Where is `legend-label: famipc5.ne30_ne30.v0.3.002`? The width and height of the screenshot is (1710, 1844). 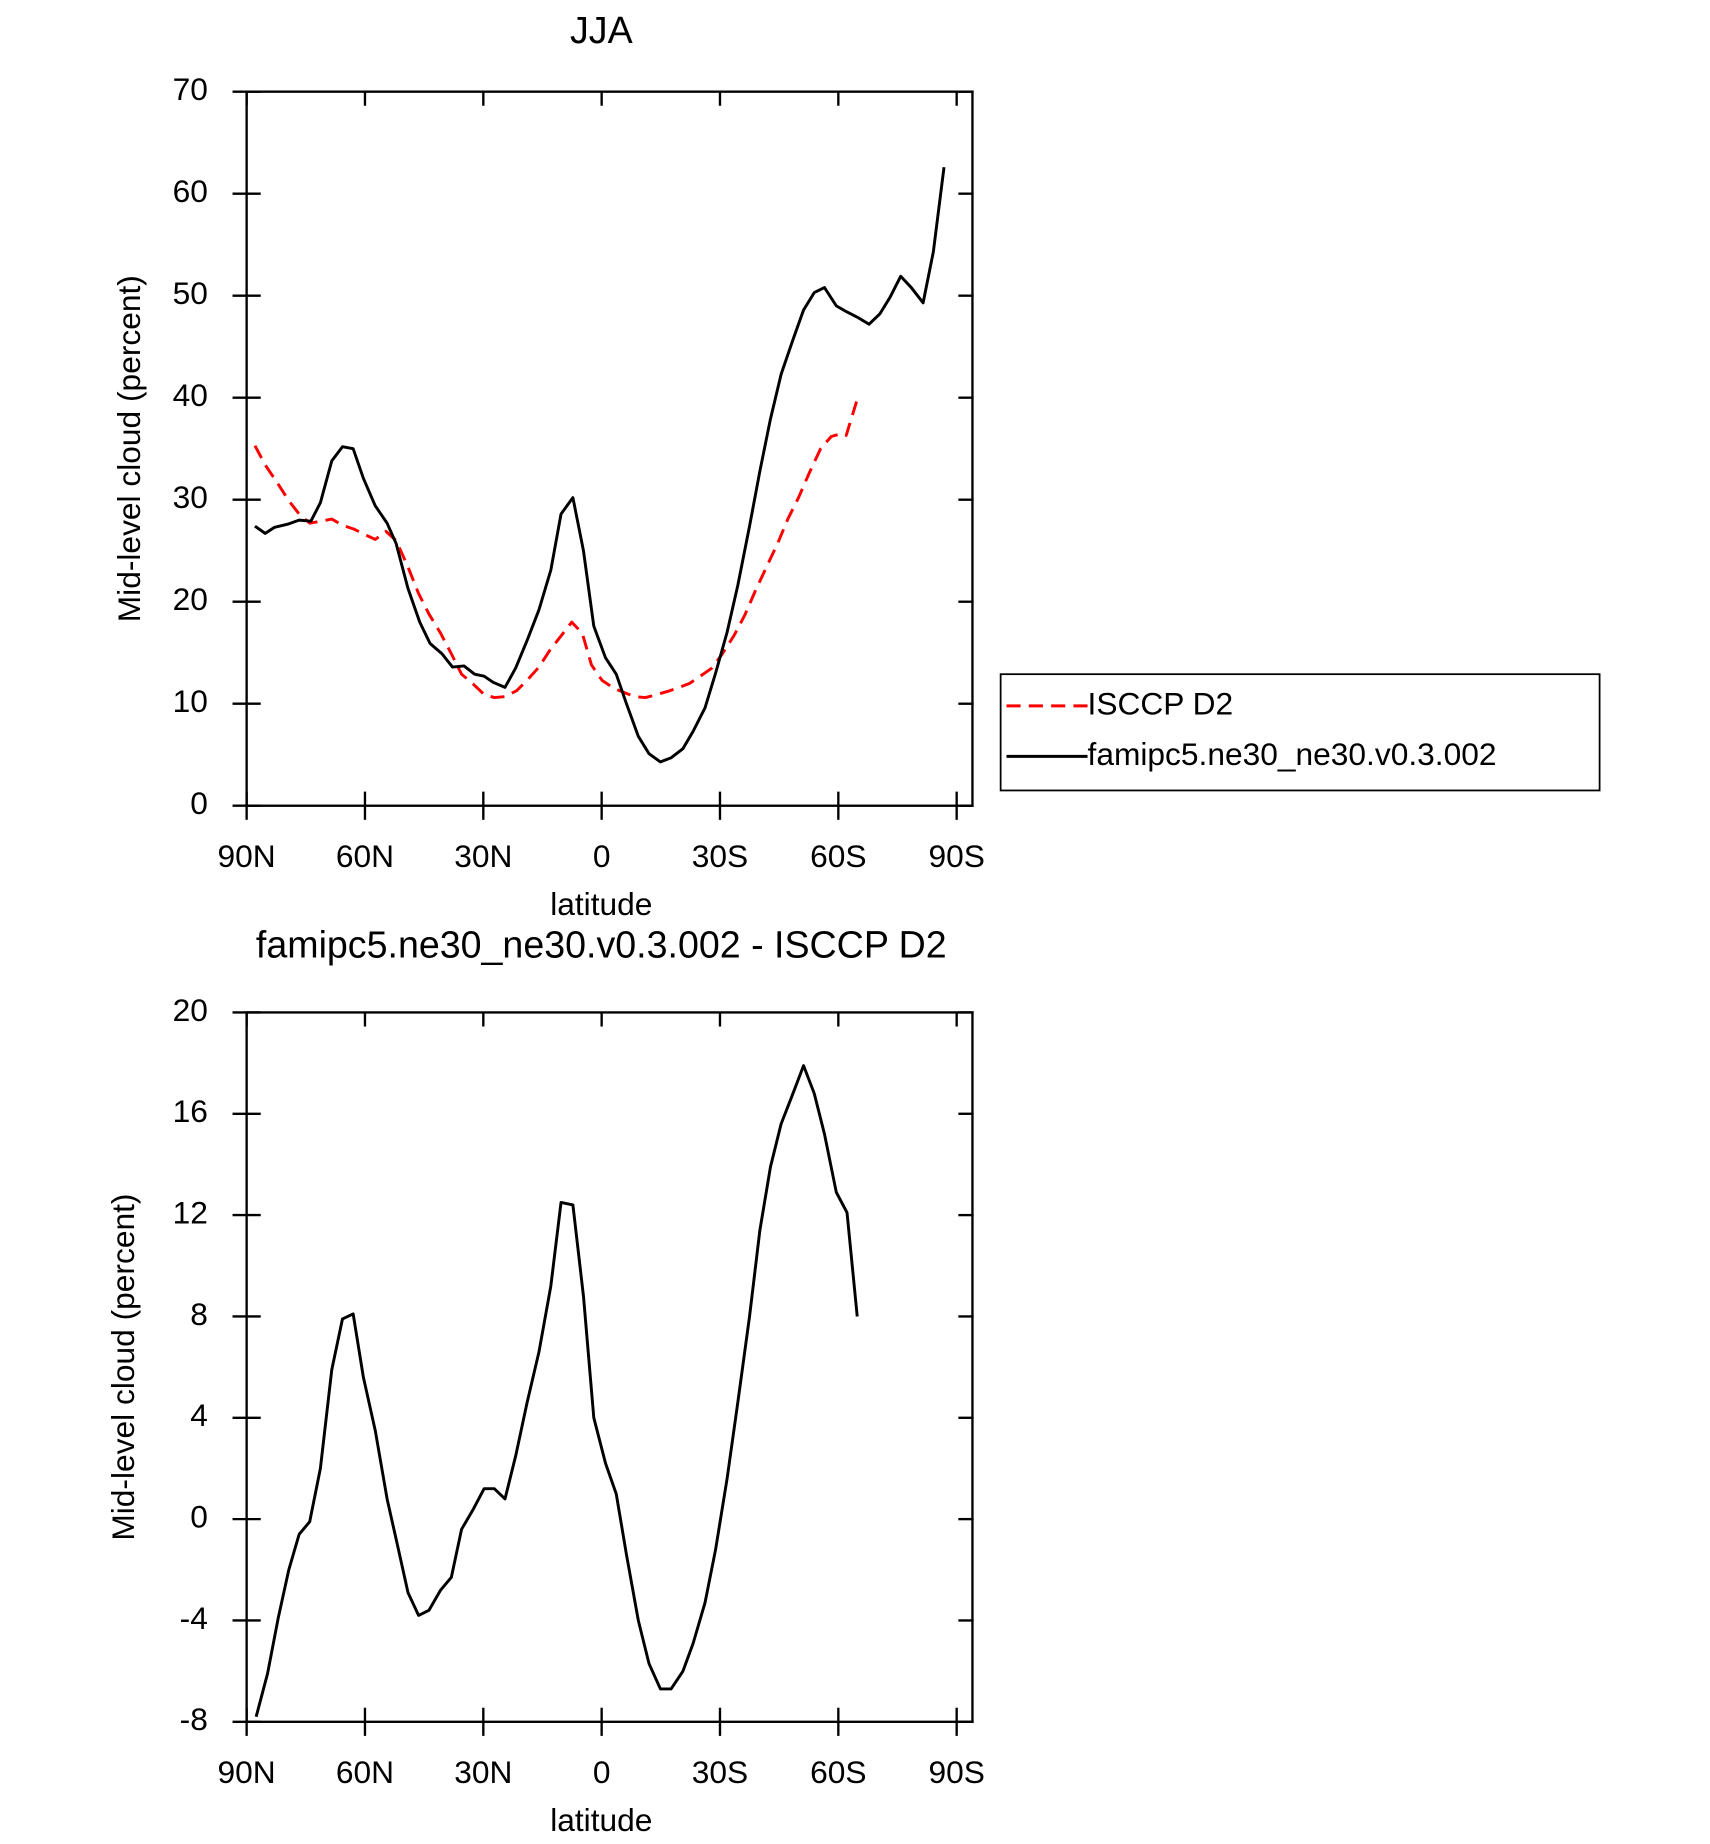 legend-label: famipc5.ne30_ne30.v0.3.002 is located at coordinates (1292, 754).